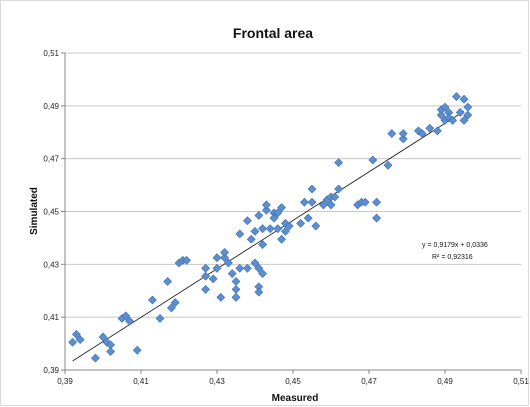  Describe the element at coordinates (141, 381) in the screenshot. I see `x-tick-label: 0,41` at that location.